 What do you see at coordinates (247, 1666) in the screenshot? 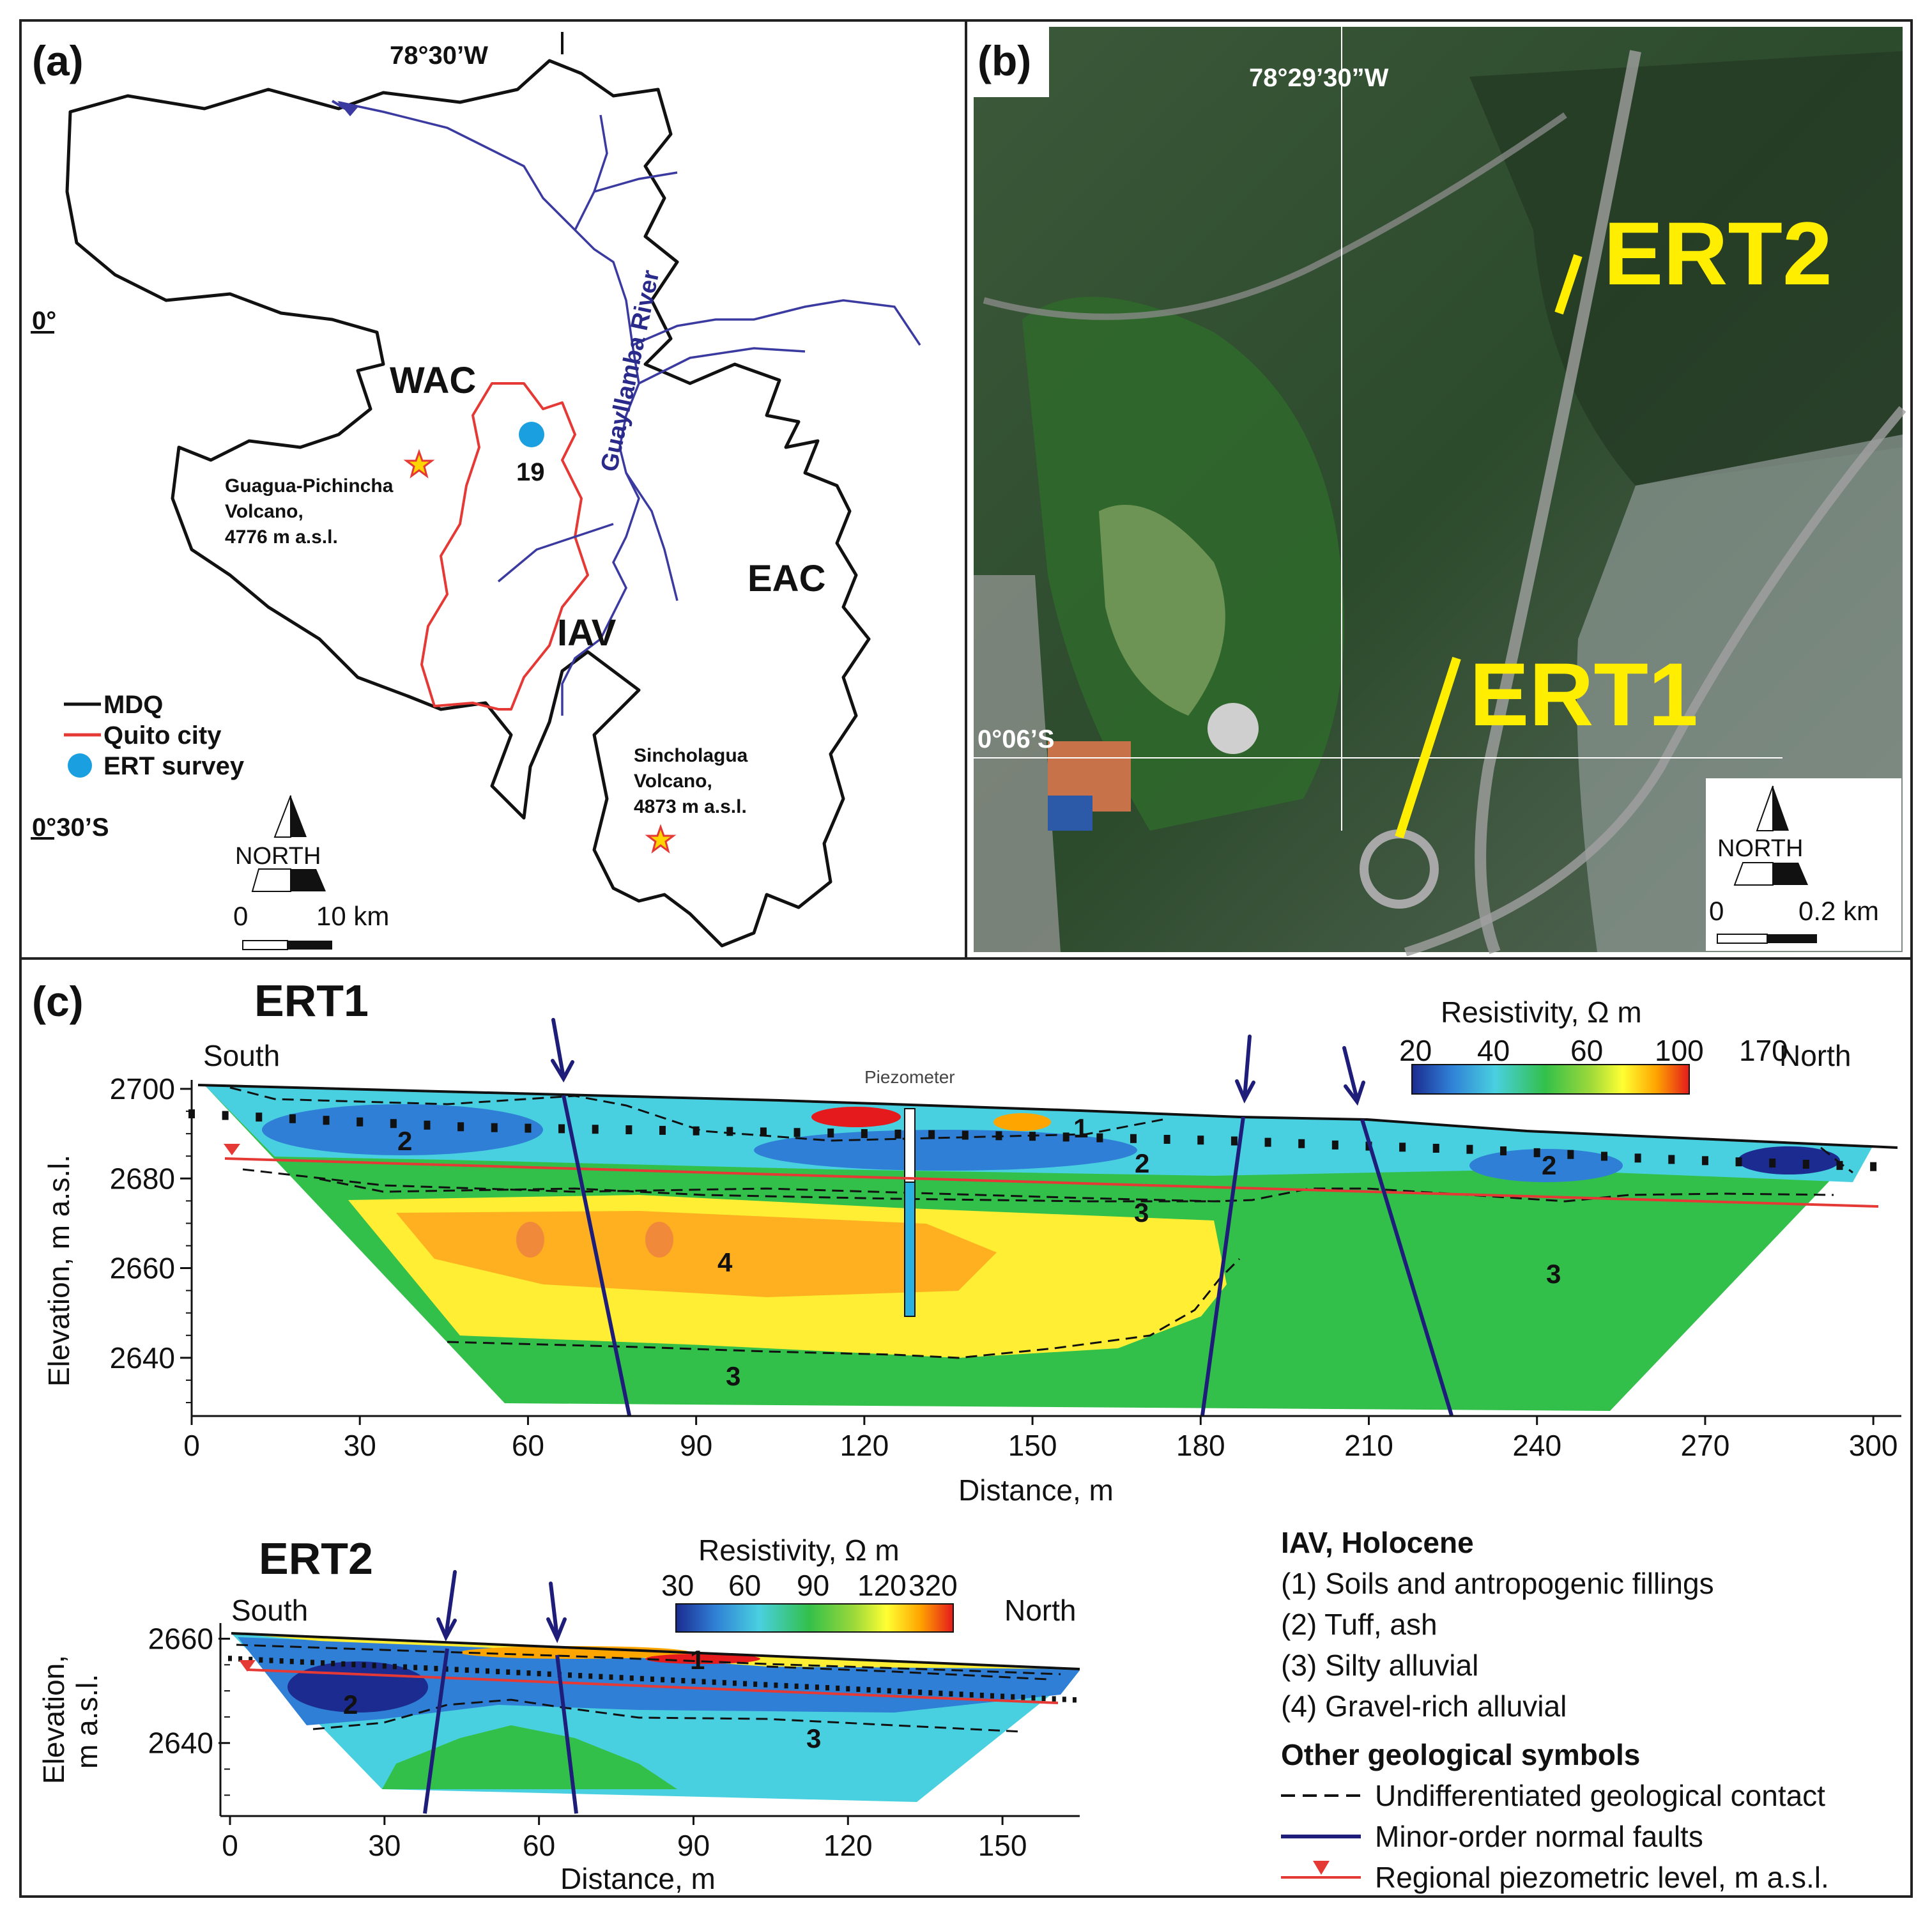
I see `ert2-piezometric-marker` at bounding box center [247, 1666].